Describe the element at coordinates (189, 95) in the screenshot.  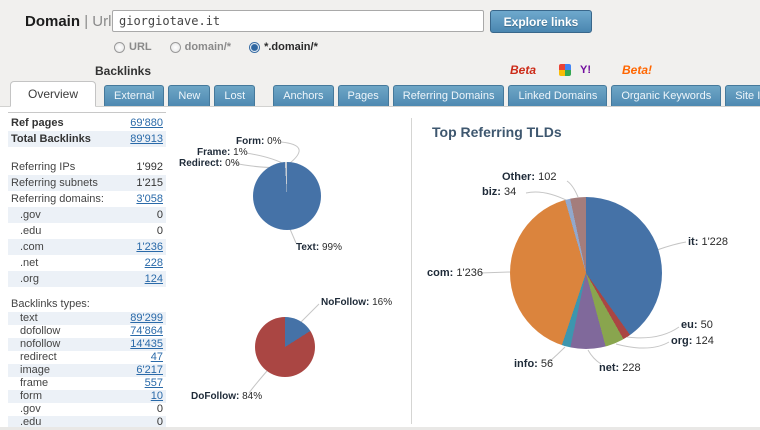
I see `tab-new: New` at that location.